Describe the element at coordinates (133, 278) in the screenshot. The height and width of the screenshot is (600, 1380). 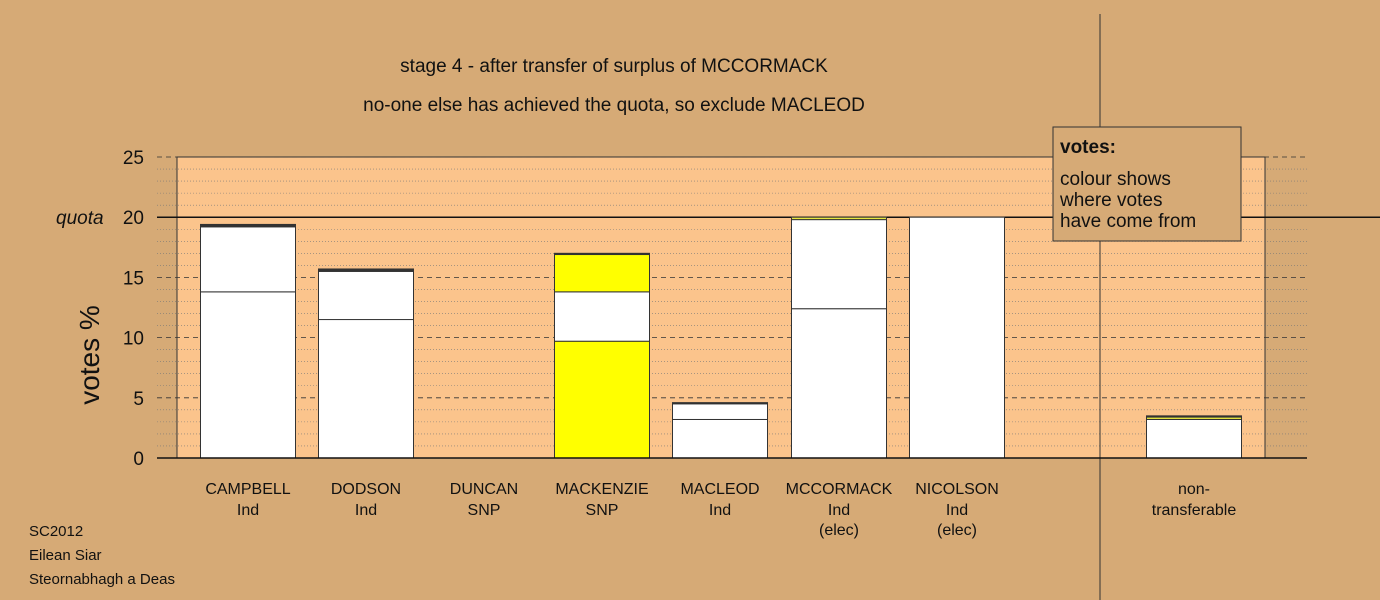
I see `y-tick-label: 15` at that location.